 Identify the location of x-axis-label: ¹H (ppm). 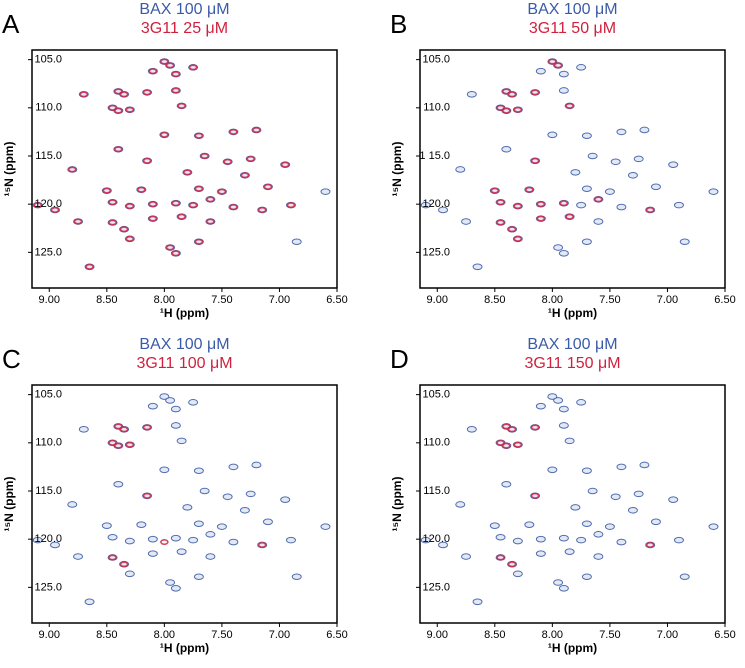
(184, 313).